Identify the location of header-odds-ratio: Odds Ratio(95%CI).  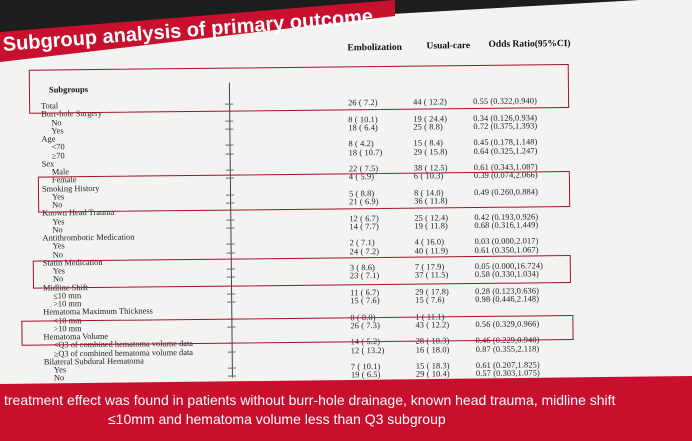
(529, 44).